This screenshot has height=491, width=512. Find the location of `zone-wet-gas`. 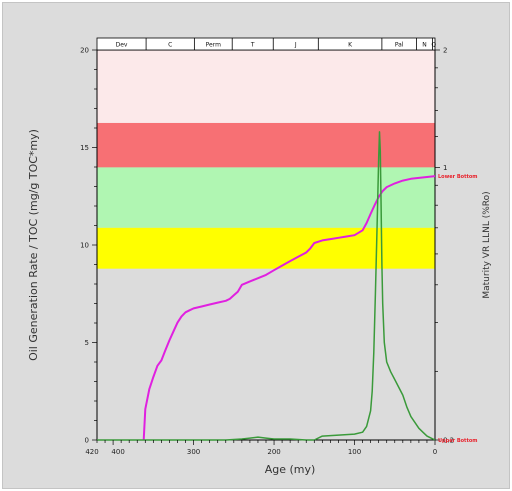

zone-wet-gas is located at coordinates (266, 145).